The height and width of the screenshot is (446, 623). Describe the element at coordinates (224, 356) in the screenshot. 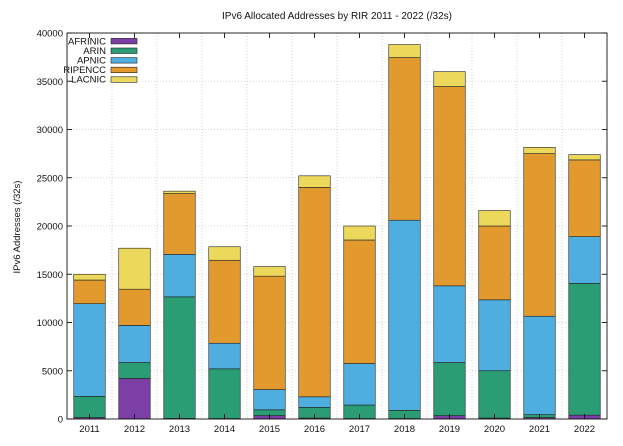

I see `bar-apnic-2014` at that location.